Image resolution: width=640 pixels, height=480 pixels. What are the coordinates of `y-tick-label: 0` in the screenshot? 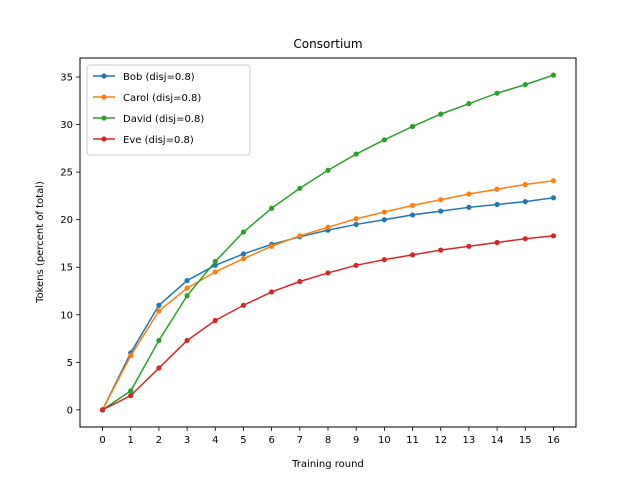 It's located at (70, 410).